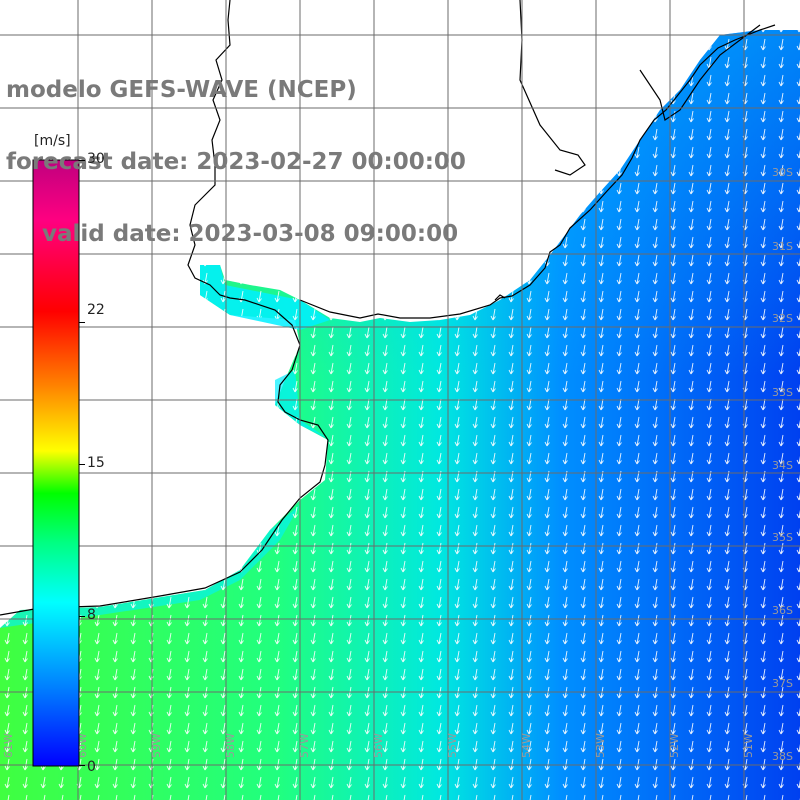 The image size is (800, 800). What do you see at coordinates (8, 745) in the screenshot?
I see `lon-label: 61W` at bounding box center [8, 745].